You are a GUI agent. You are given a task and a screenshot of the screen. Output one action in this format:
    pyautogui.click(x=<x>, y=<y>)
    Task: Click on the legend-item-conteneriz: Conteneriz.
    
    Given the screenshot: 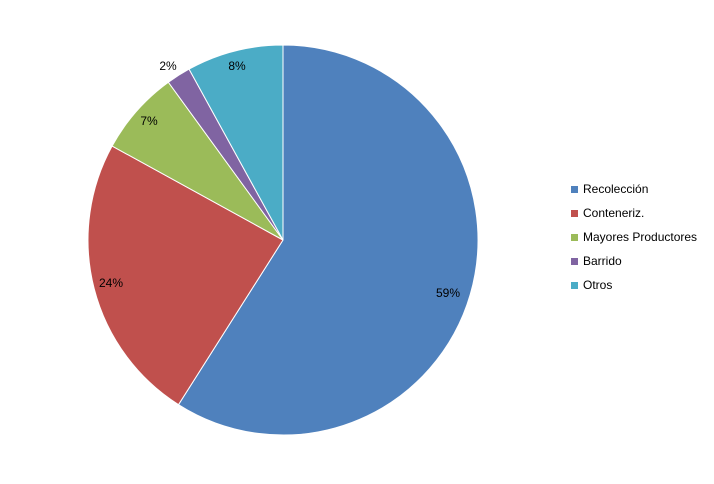 What is the action you would take?
    pyautogui.click(x=607, y=213)
    